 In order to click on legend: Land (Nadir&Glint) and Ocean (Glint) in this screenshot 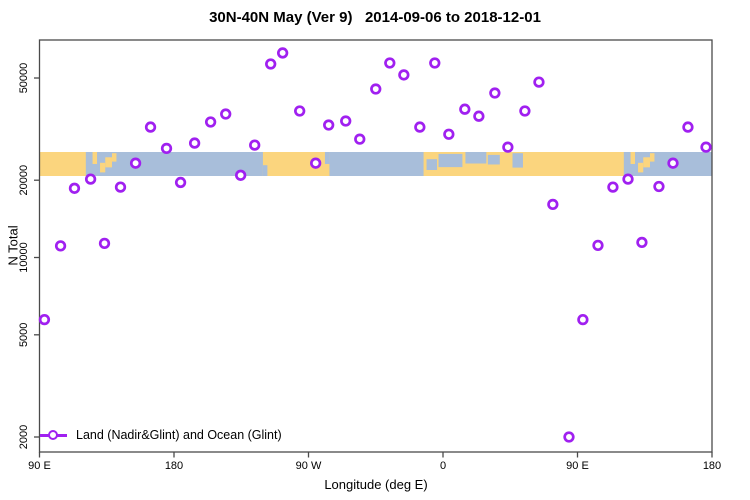, I will do `click(161, 435)`.